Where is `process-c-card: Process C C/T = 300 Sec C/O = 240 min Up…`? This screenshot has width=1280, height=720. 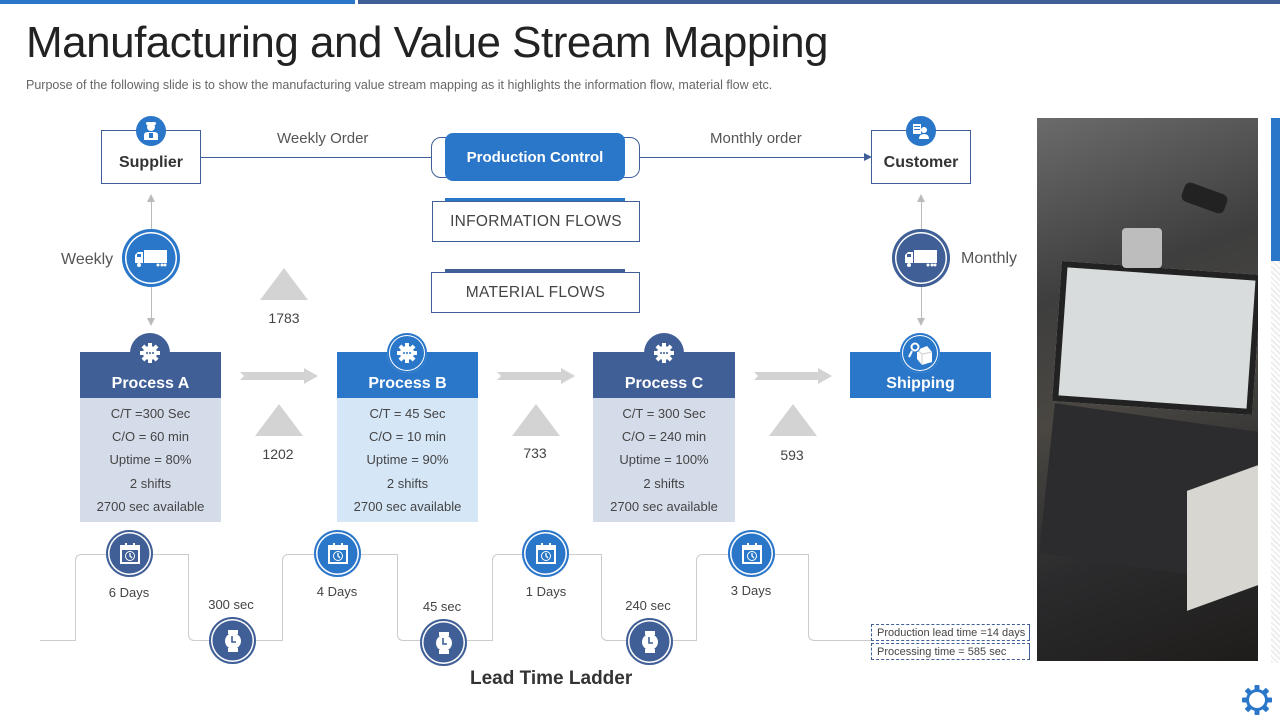
process-c-card: Process C C/T = 300 Sec C/O = 240 min Up… is located at coordinates (664, 437).